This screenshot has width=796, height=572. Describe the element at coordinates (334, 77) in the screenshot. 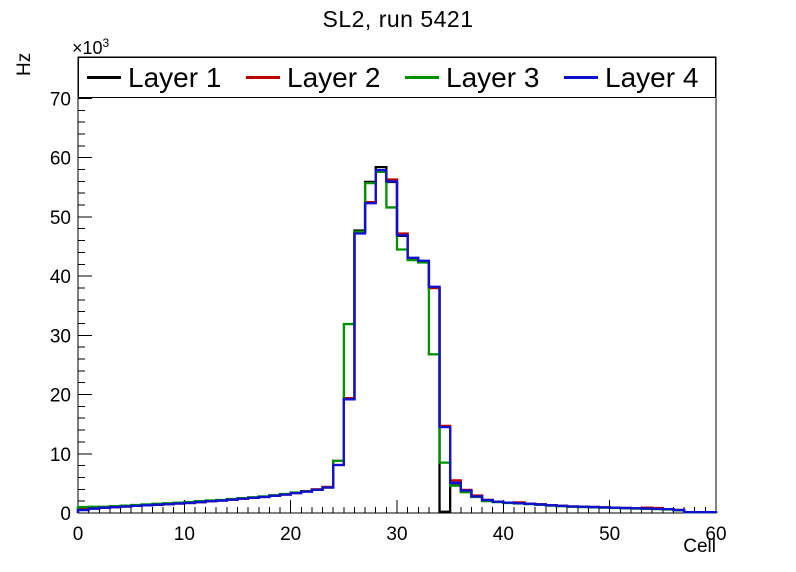

I see `legend-label: Layer 2` at that location.